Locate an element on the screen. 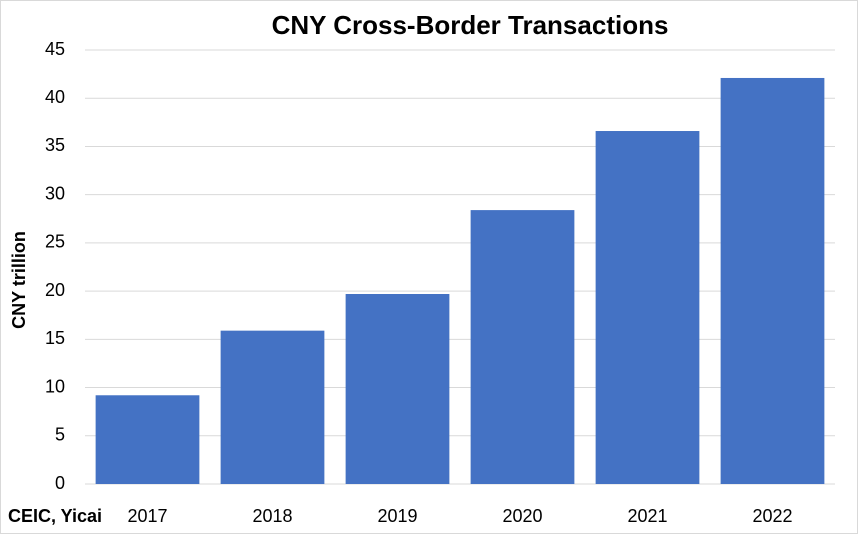  y-tick-label: 0 is located at coordinates (60, 483).